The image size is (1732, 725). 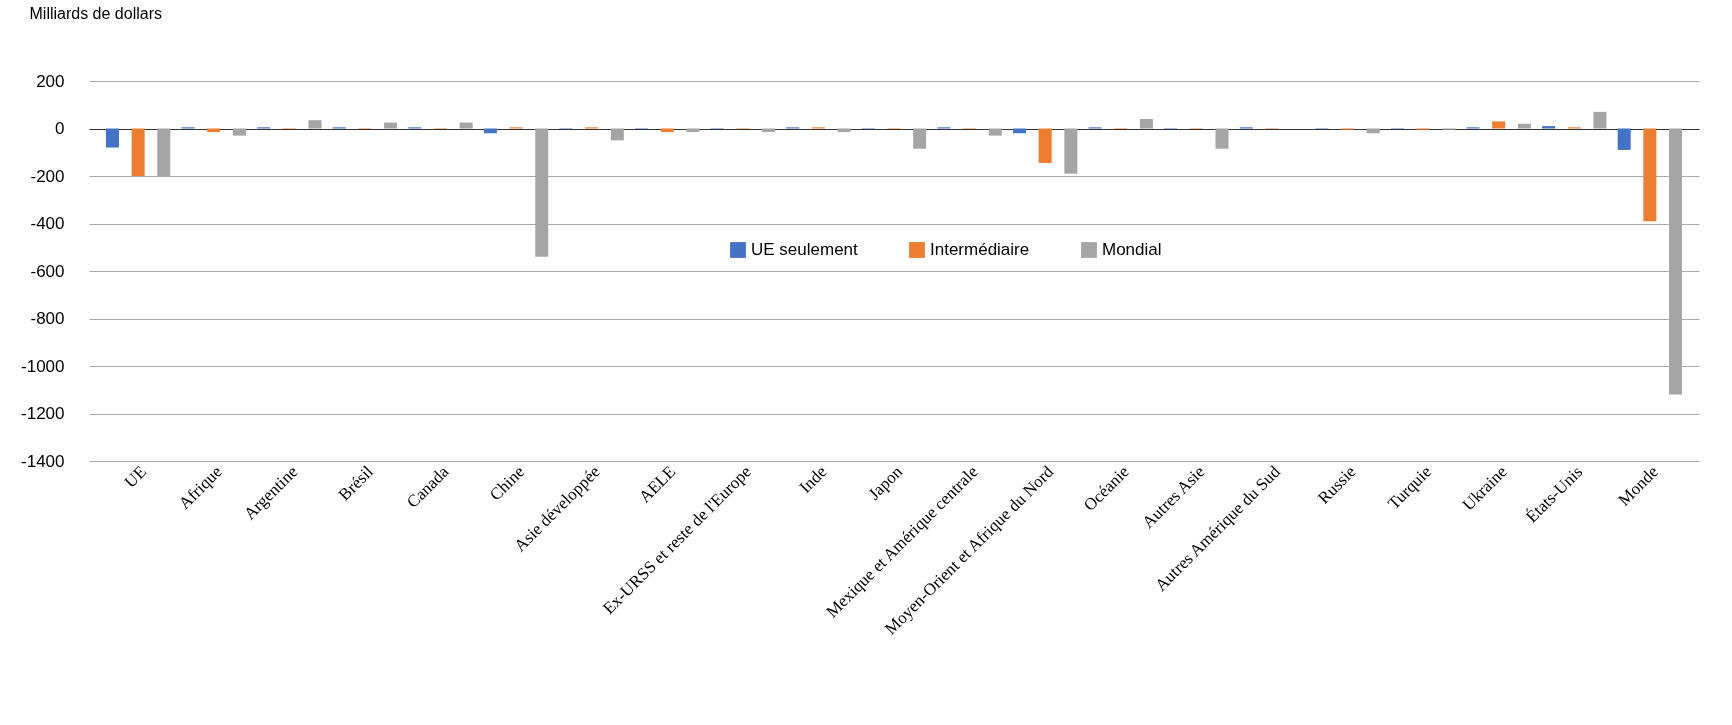 I want to click on legend-label: UE seulement, so click(x=805, y=249).